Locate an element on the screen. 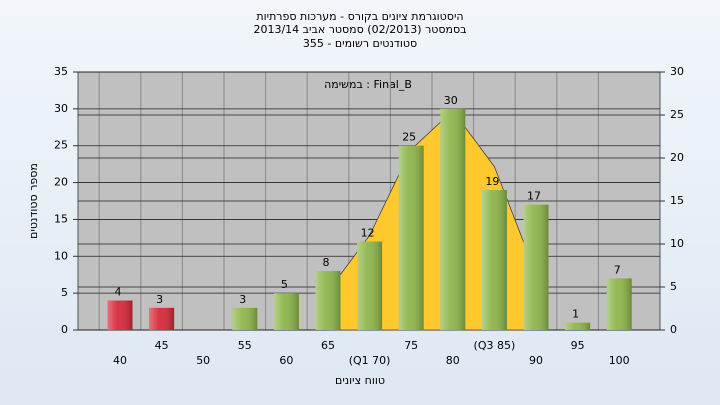 The height and width of the screenshot is (405, 720). y2-tick-label: 0 is located at coordinates (673, 329).